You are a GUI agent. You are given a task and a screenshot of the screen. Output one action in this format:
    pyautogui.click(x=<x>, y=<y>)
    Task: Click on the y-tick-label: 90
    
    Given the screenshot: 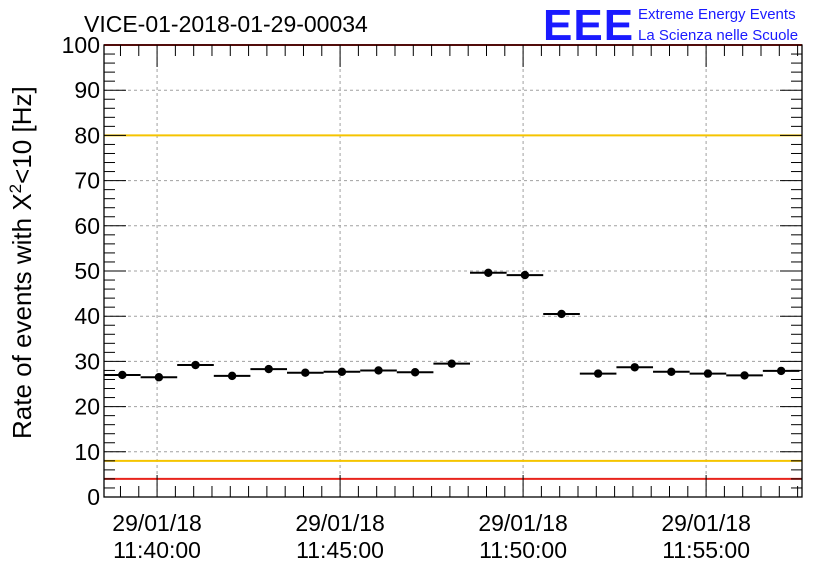 What is the action you would take?
    pyautogui.click(x=87, y=90)
    